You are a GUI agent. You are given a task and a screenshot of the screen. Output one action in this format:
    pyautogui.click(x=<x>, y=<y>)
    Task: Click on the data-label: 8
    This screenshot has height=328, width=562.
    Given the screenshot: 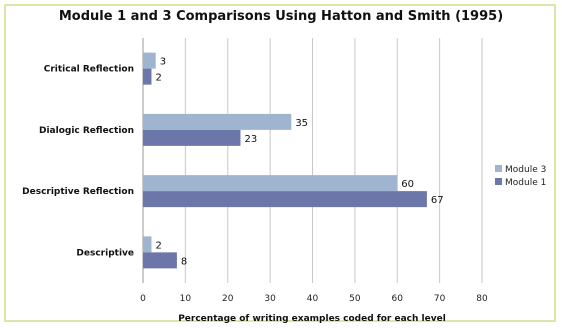 What is the action you would take?
    pyautogui.click(x=184, y=261)
    